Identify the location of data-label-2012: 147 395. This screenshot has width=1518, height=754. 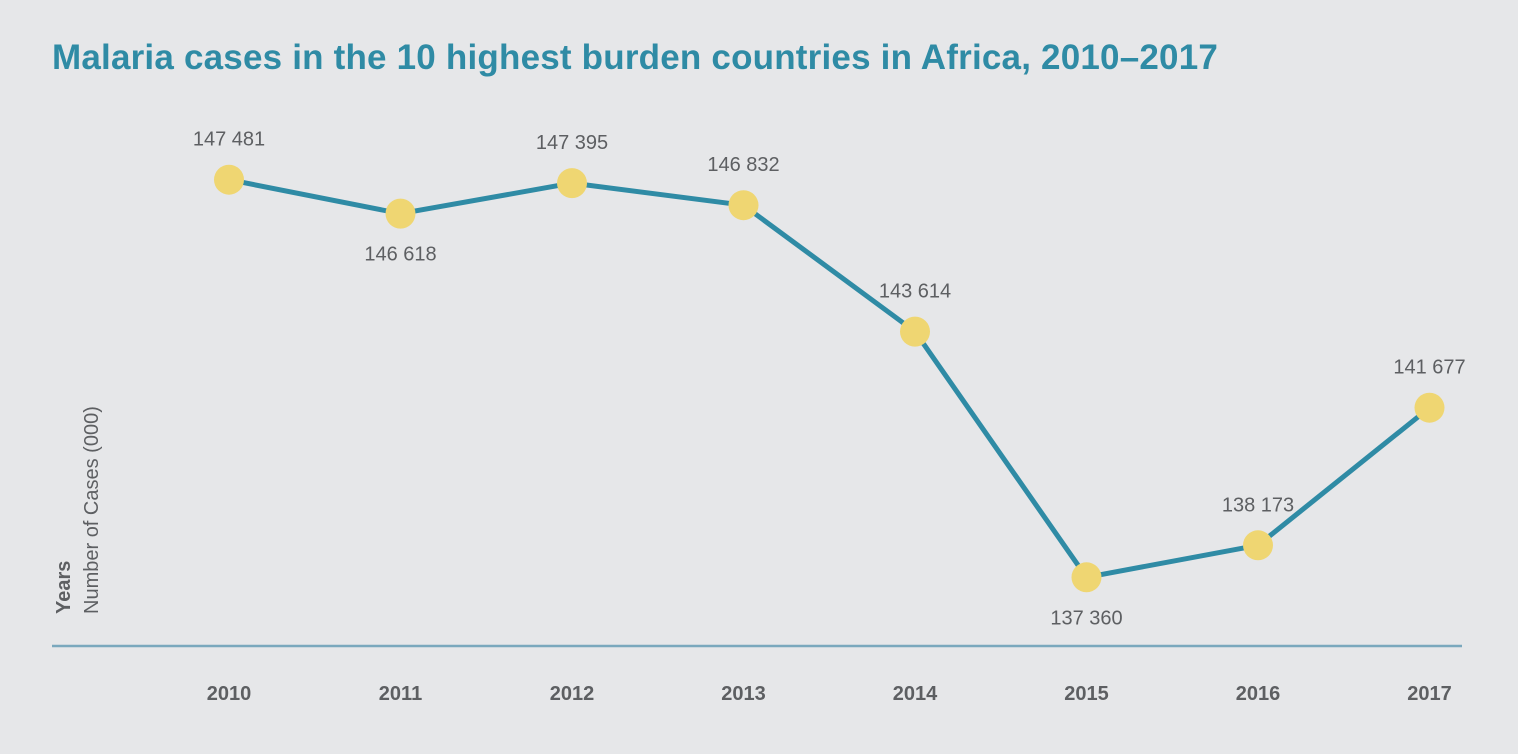
(572, 143).